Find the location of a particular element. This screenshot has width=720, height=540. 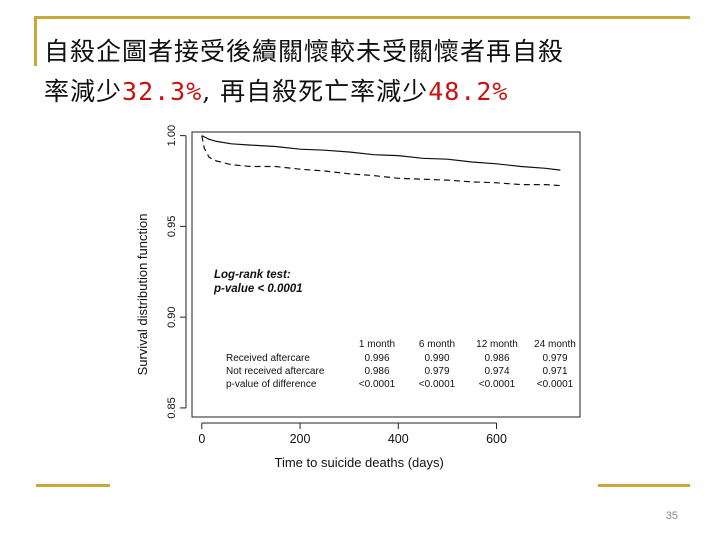

series-line-not-received is located at coordinates (381, 161).